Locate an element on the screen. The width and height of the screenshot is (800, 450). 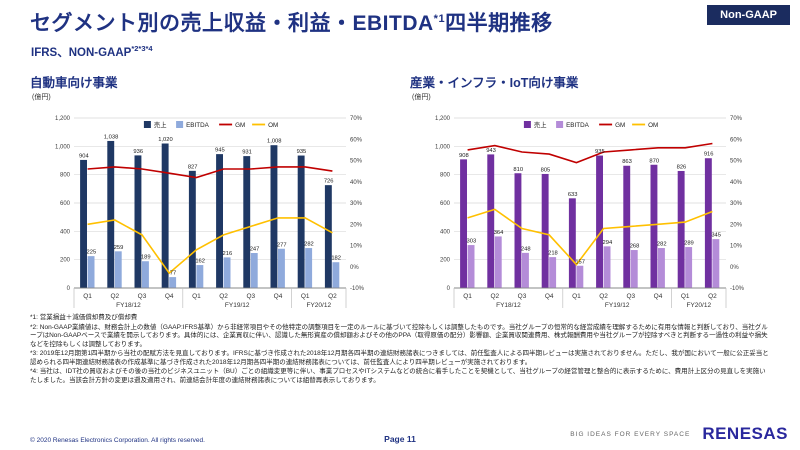
svg-text: 20% is located at coordinates (356, 225).